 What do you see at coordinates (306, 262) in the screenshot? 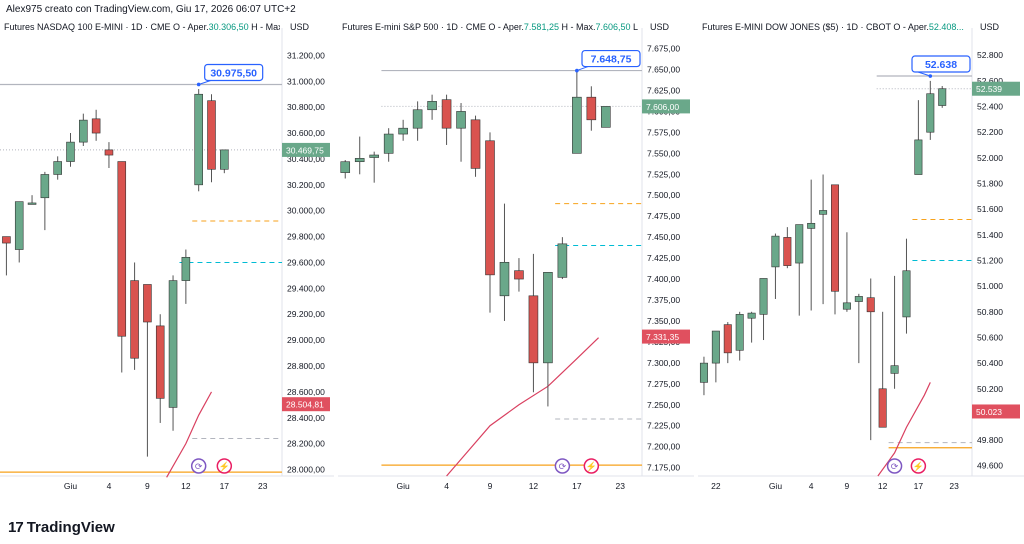
I see `y-tick-label: 29.600,00` at bounding box center [306, 262].